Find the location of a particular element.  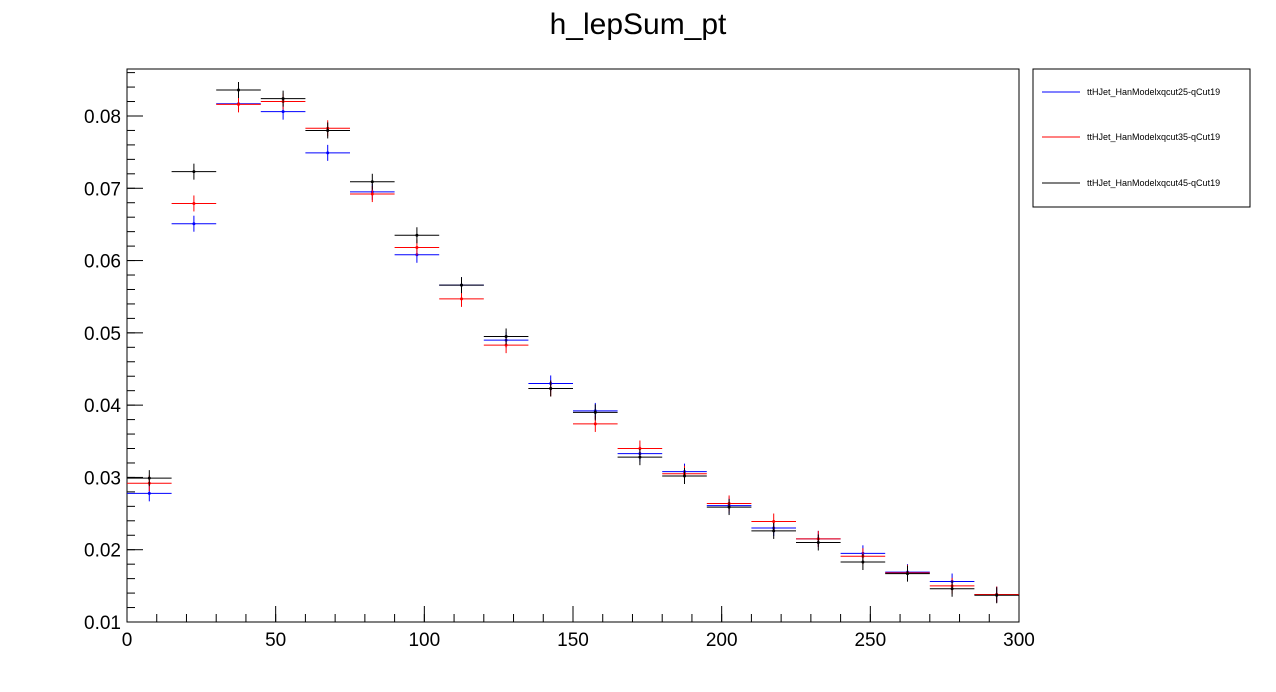

legend-label: ttHJet_HanModelxqcut25-qCut19 is located at coordinates (1153, 92).